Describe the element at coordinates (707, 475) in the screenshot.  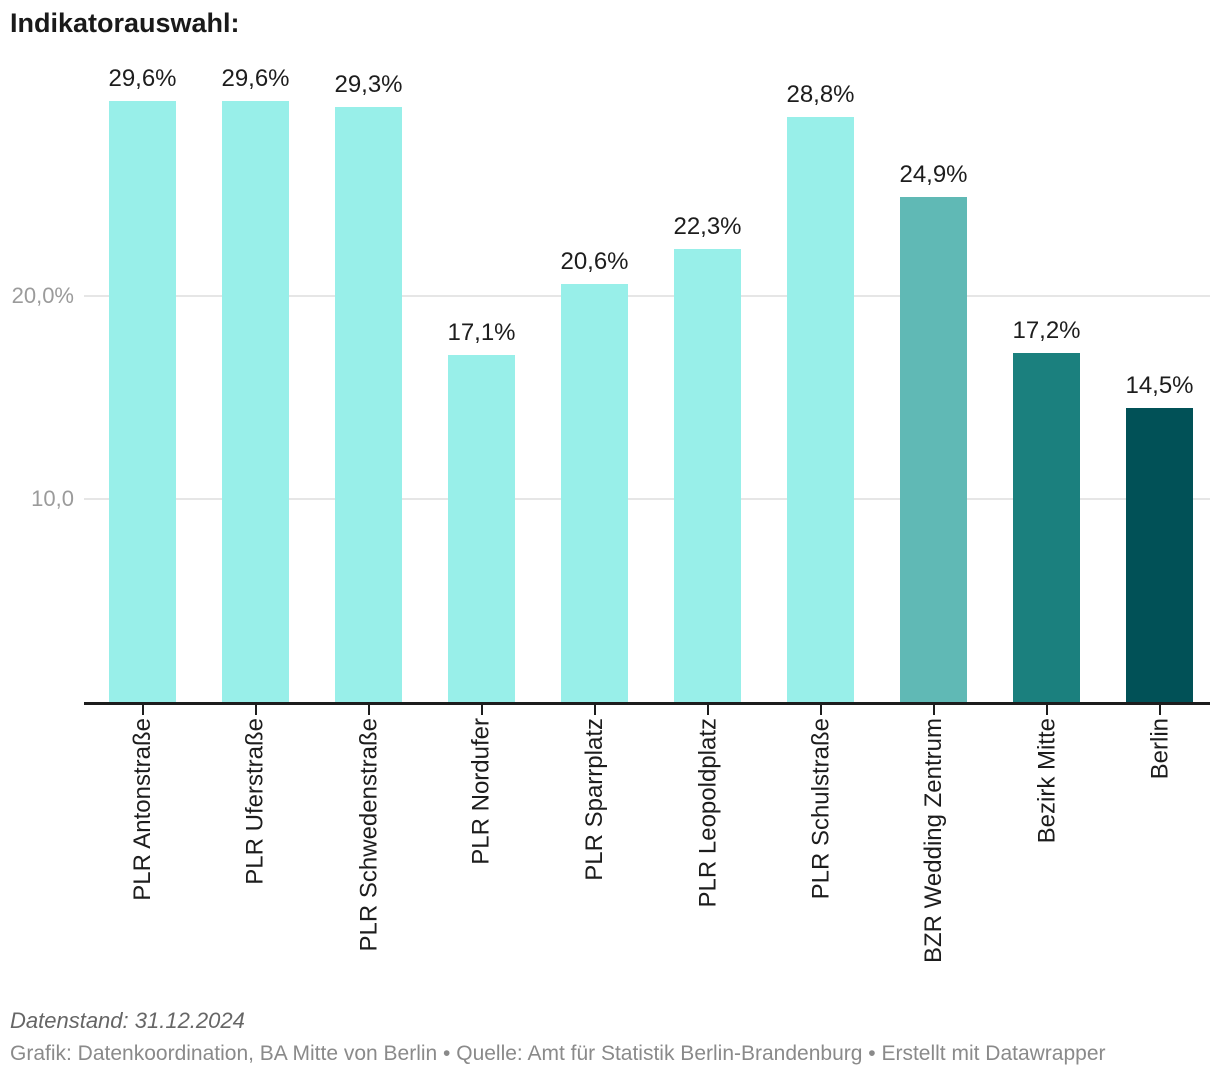
I see `bar-plr-leopoldplatz` at that location.